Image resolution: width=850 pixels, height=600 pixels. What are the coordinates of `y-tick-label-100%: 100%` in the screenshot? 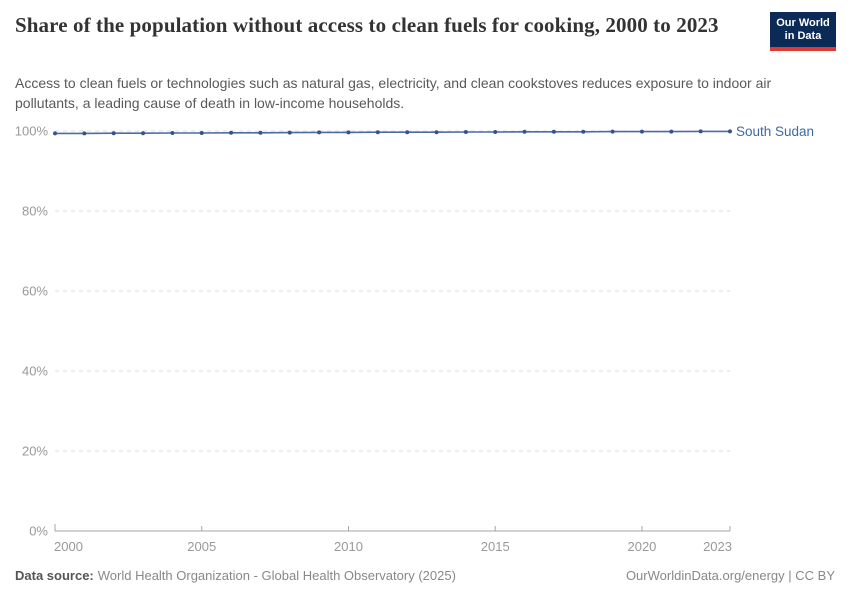 It's located at (32, 131).